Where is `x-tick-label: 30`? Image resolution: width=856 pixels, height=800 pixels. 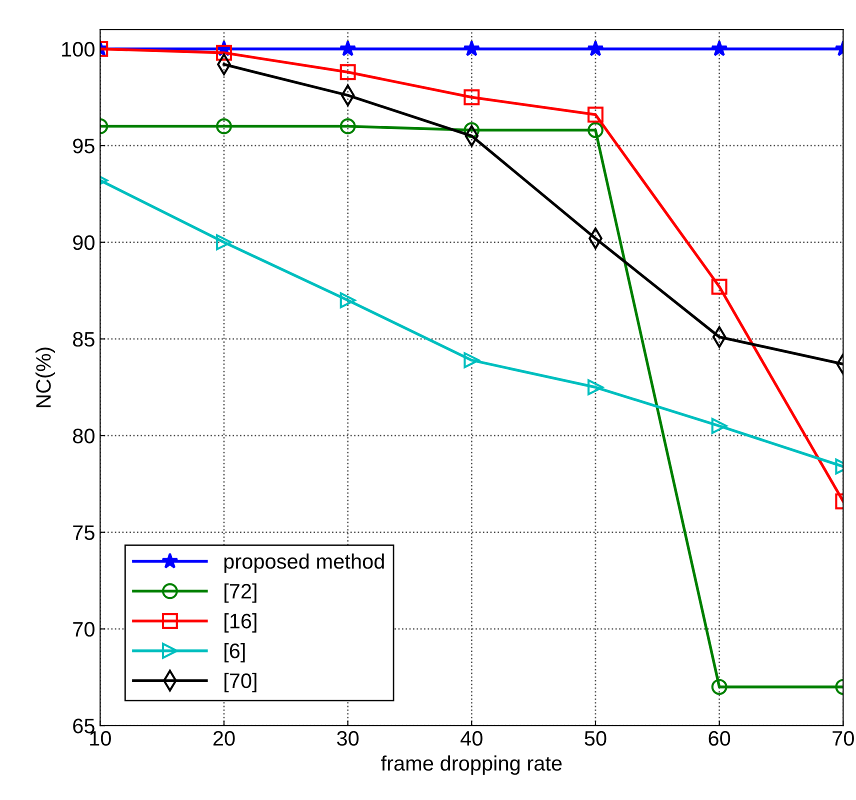 x-tick-label: 30 is located at coordinates (348, 738).